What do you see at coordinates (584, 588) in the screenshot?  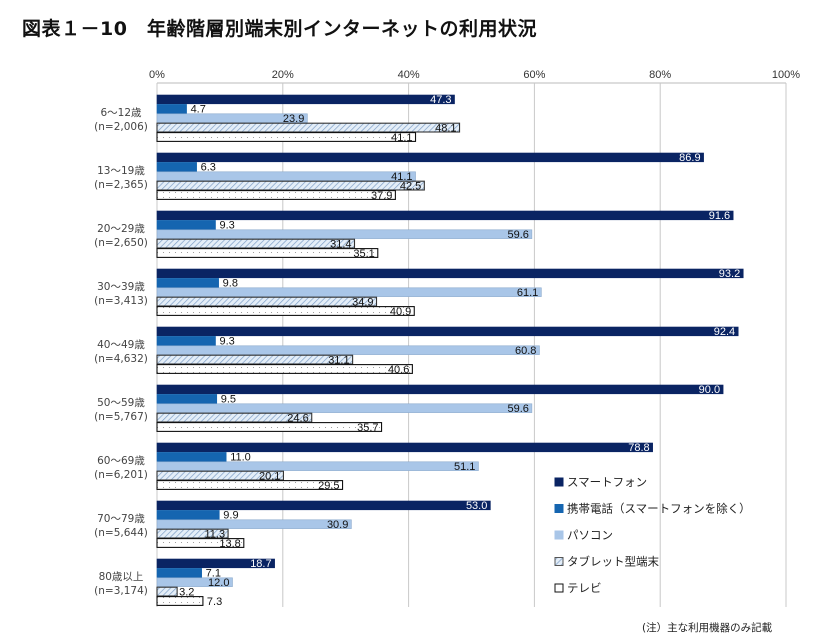 I see `legend-label: テレビ` at bounding box center [584, 588].